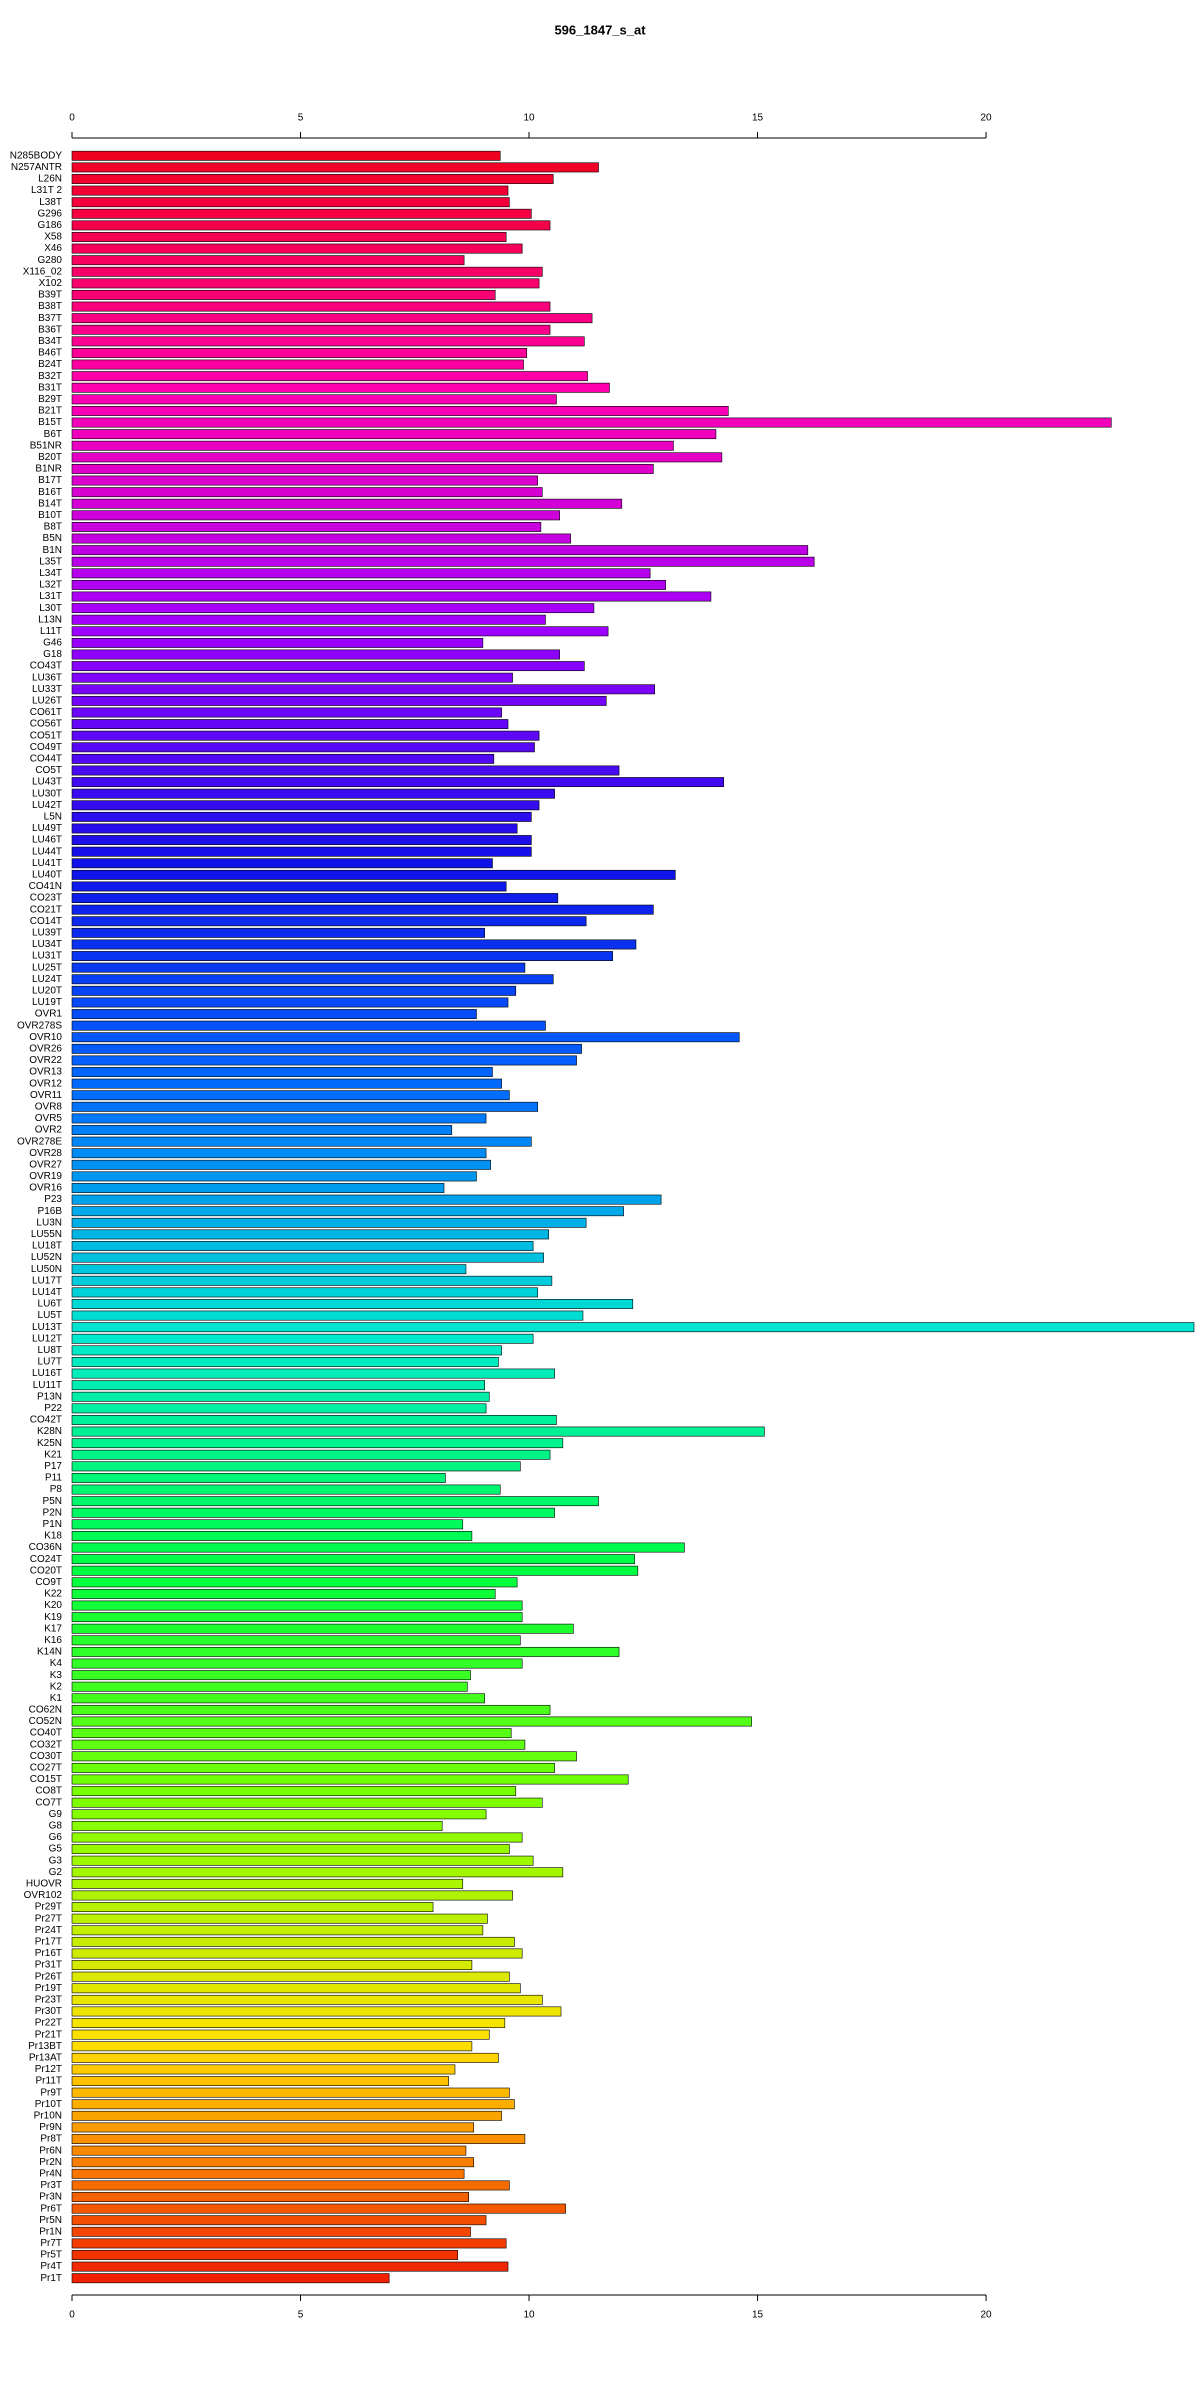 The width and height of the screenshot is (1200, 2405). I want to click on y-tick-label: B1NR, so click(48, 469).